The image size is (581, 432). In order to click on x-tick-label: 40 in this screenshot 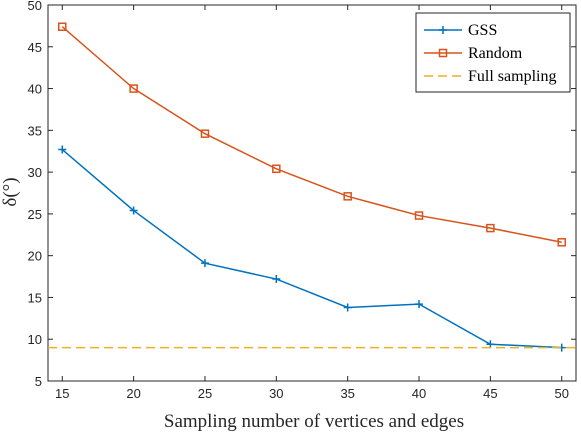, I will do `click(419, 393)`.